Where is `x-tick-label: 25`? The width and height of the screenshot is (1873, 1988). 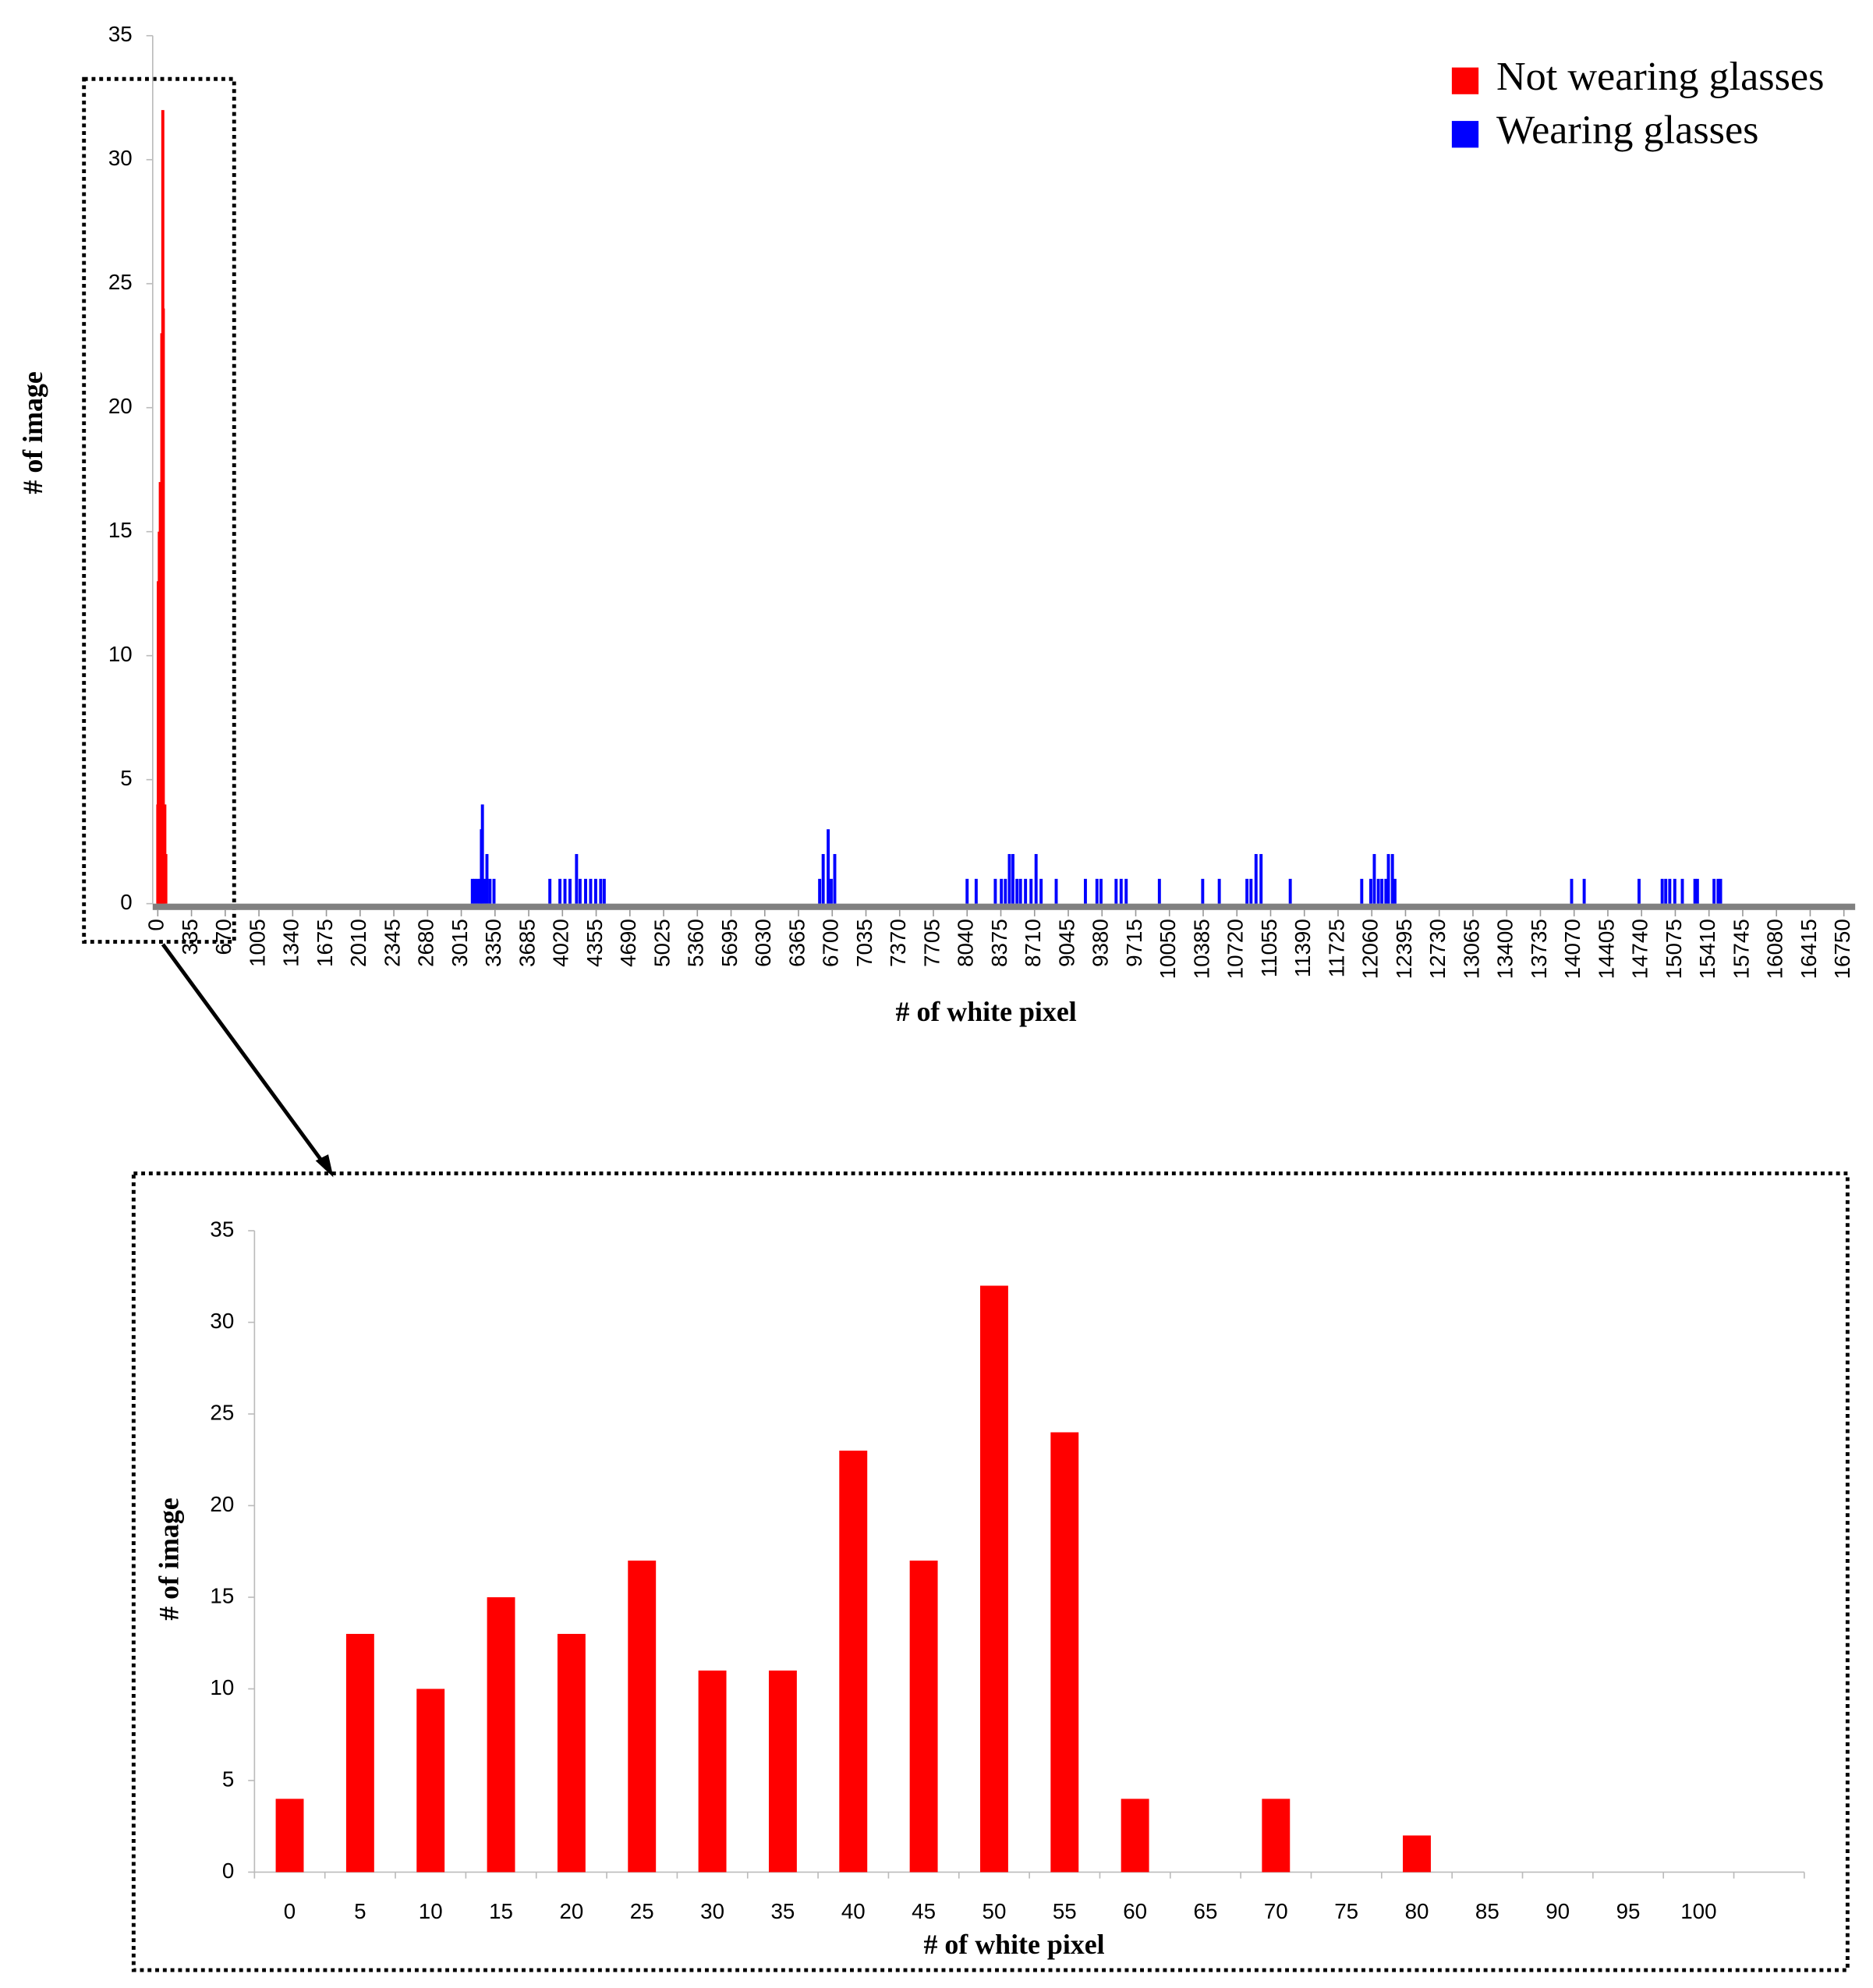 x-tick-label: 25 is located at coordinates (642, 1911).